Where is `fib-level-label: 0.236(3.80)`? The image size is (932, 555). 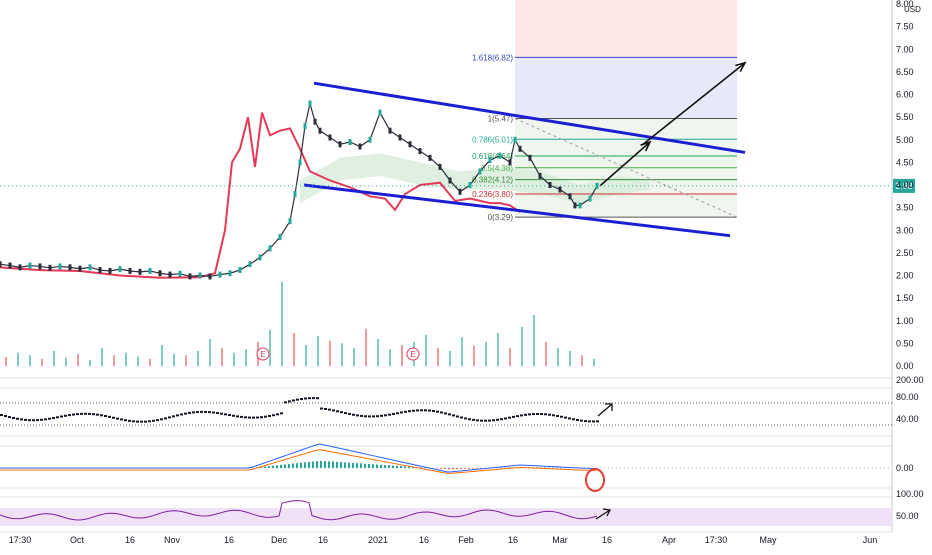
fib-level-label: 0.236(3.80) is located at coordinates (492, 194).